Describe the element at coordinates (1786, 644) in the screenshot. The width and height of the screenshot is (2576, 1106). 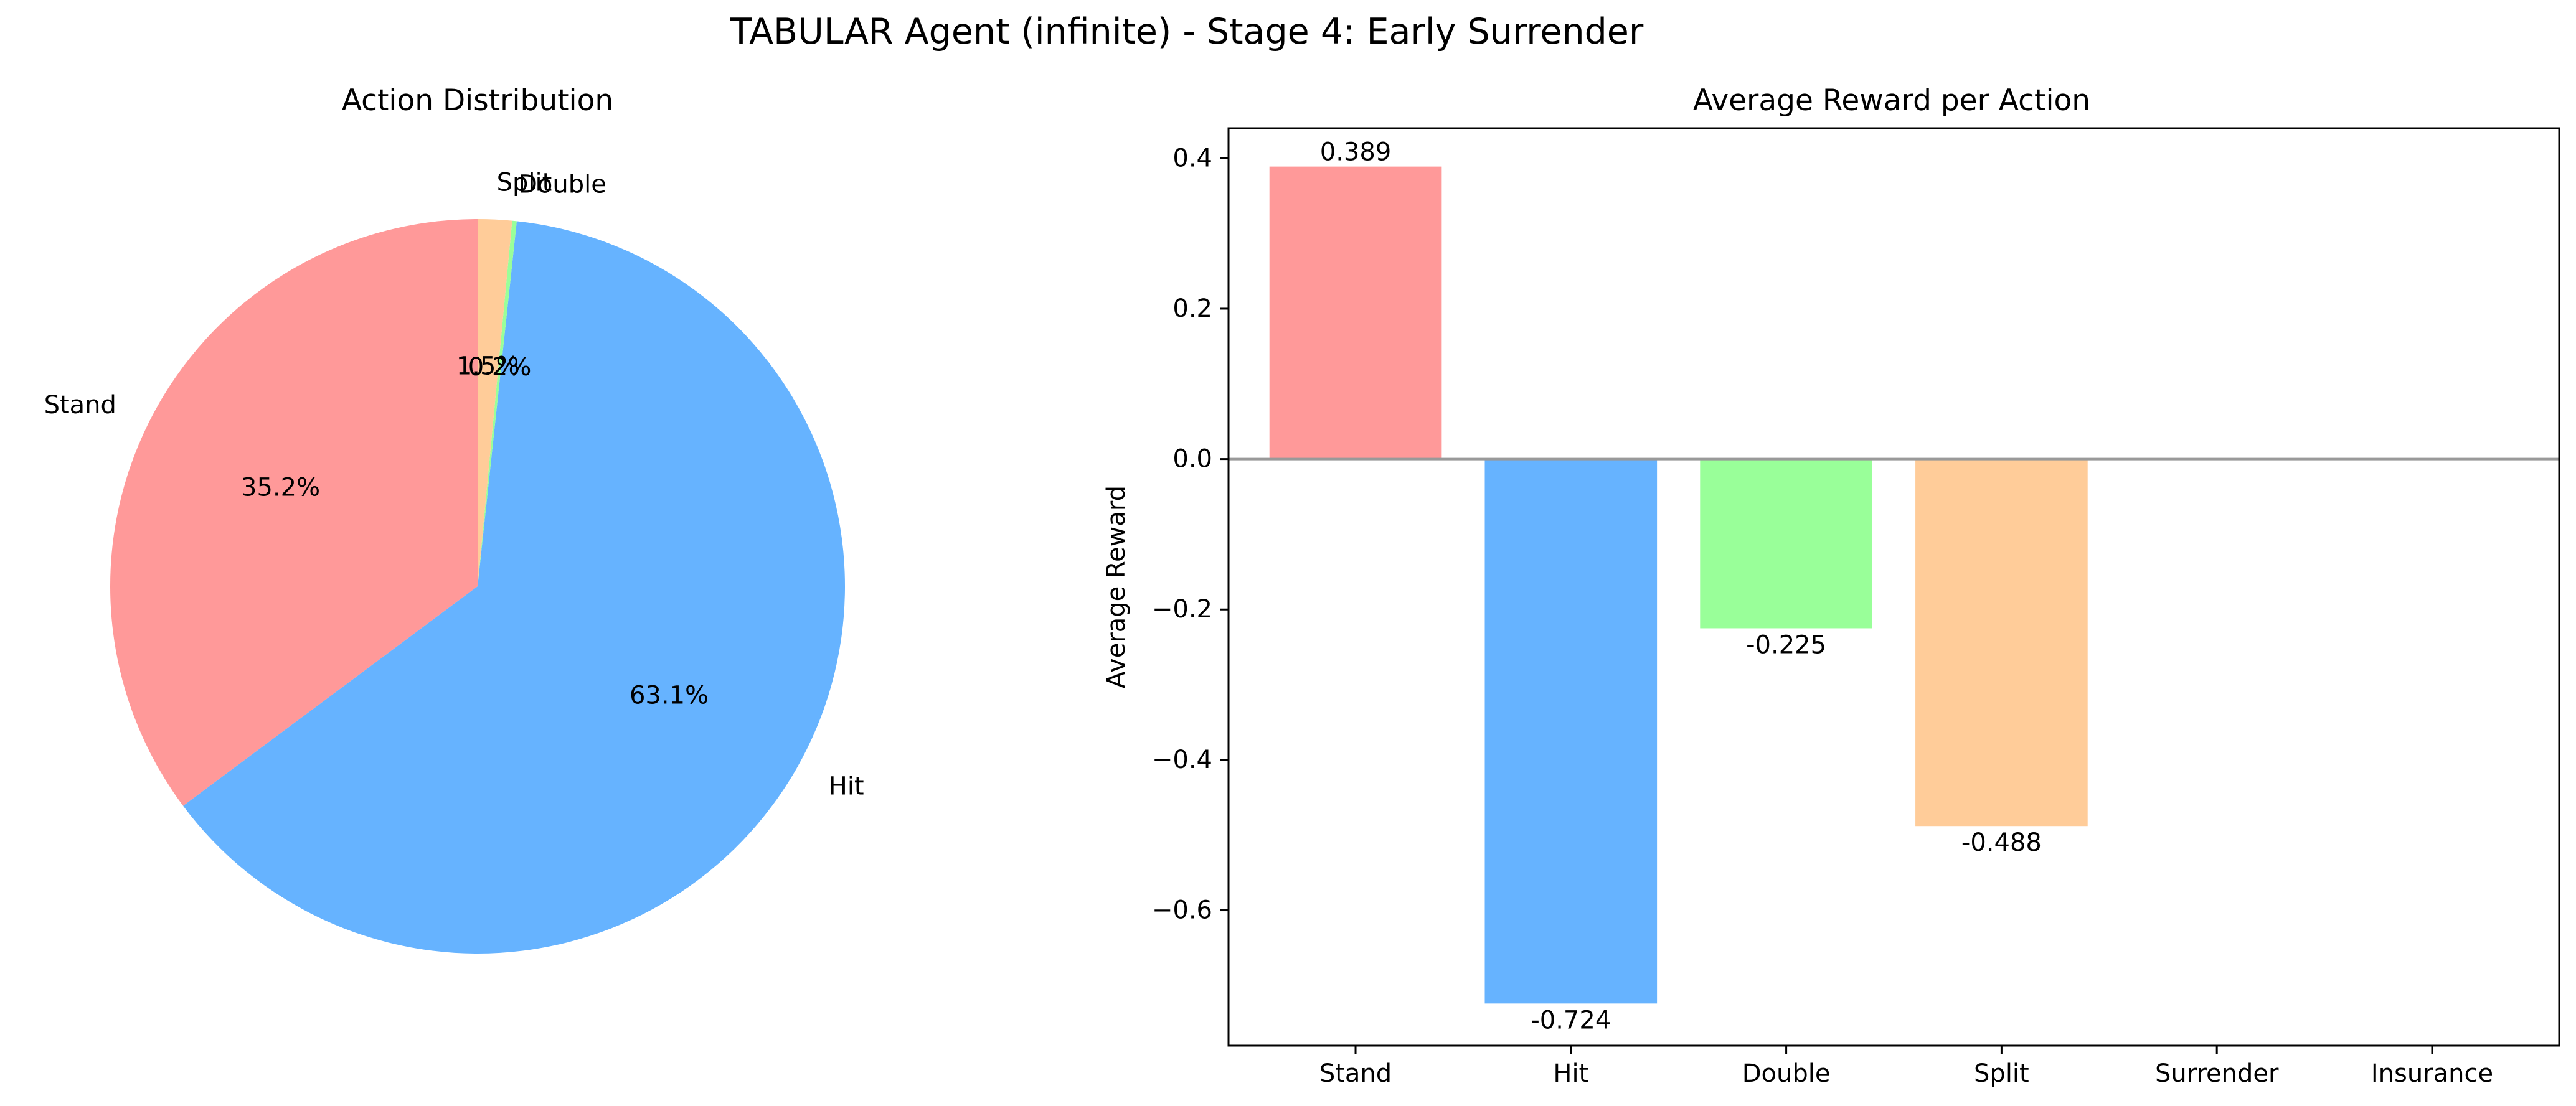
I see `bar-value-label-double: -0.225` at that location.